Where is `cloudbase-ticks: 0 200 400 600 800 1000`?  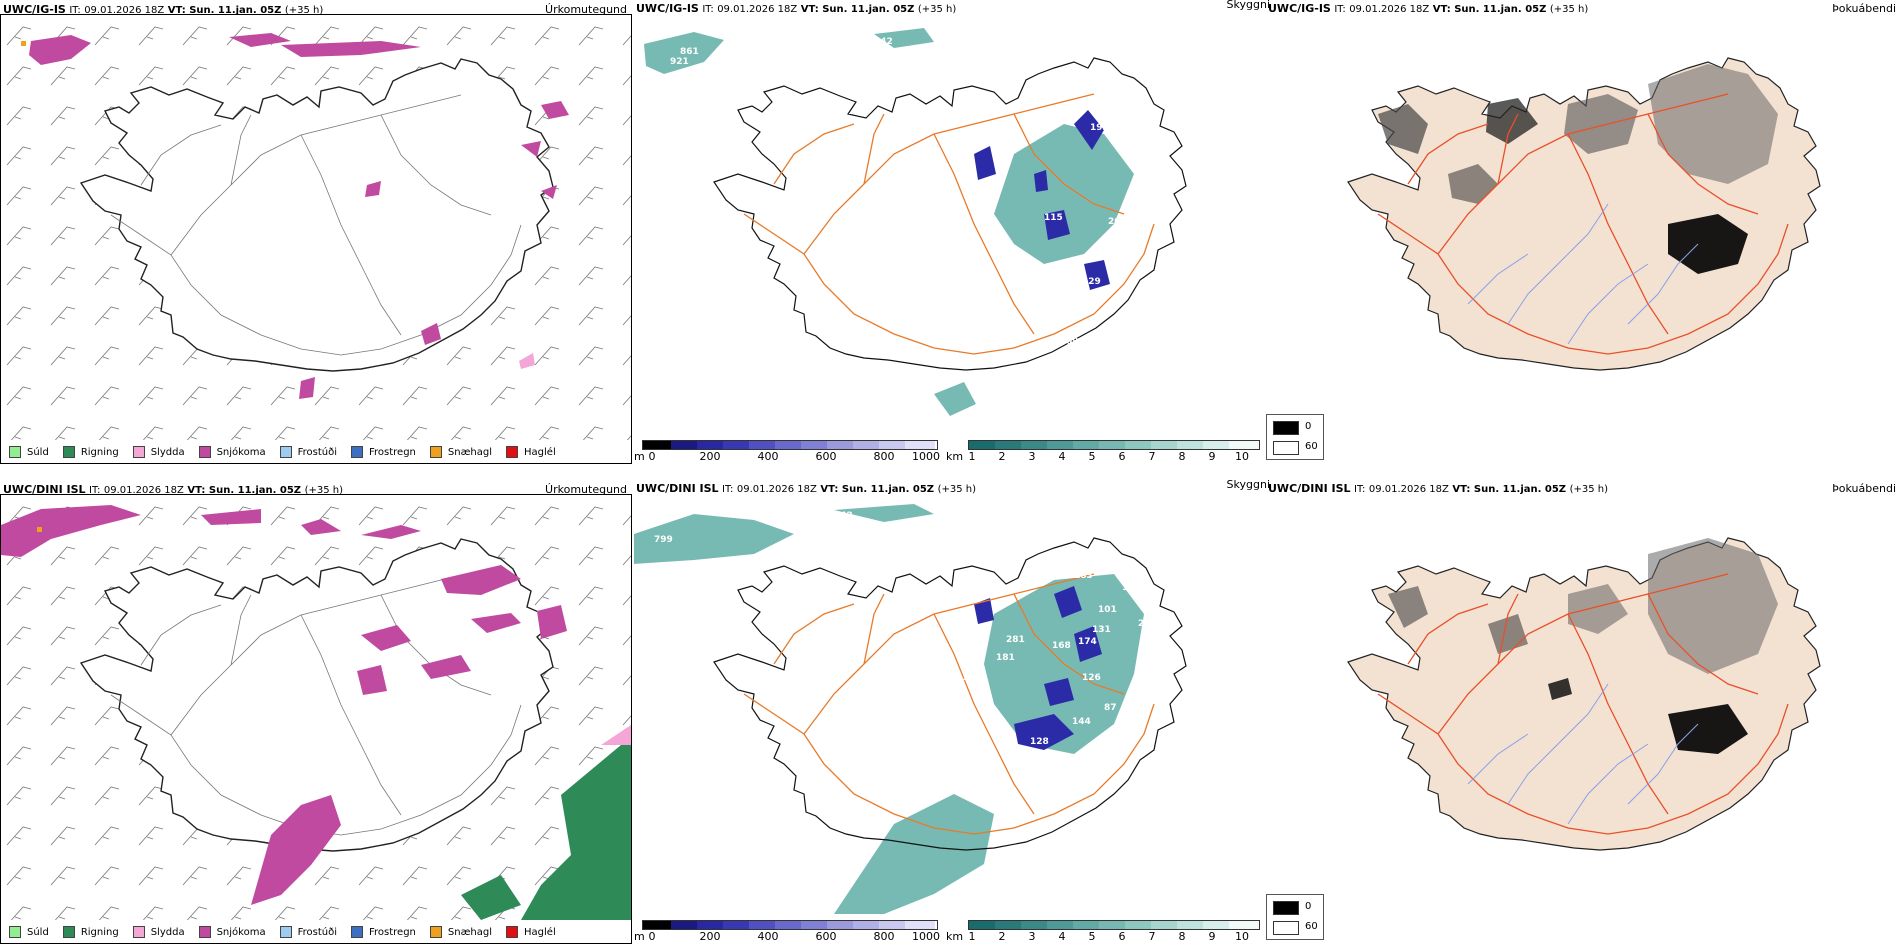
cloudbase-ticks: 0 200 400 600 800 1000 is located at coordinates (789, 457).